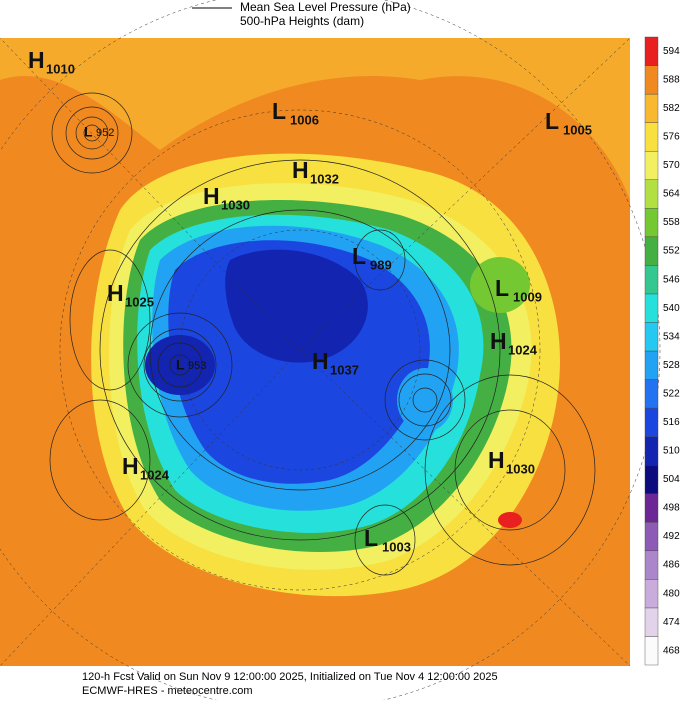 The height and width of the screenshot is (705, 681). I want to click on colorbar-label: 498, so click(671, 508).